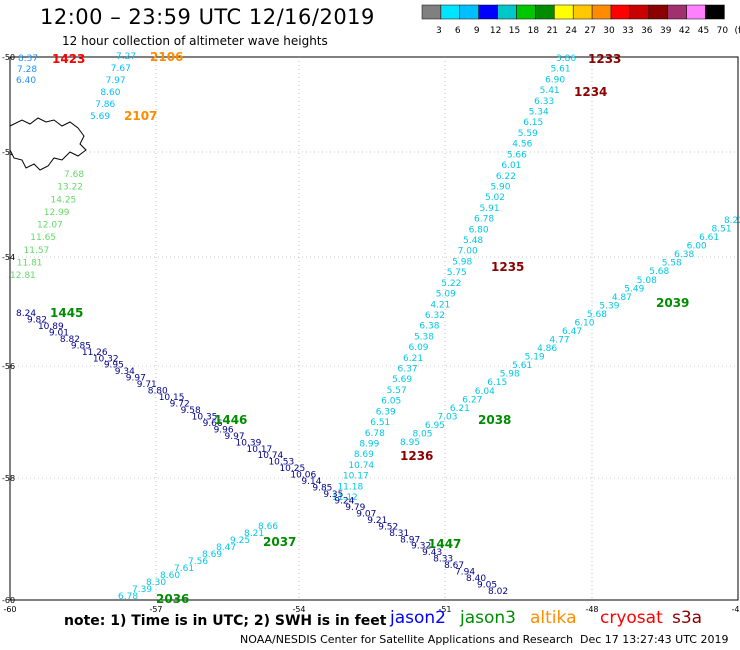 The height and width of the screenshot is (650, 740). I want to click on scale-label: 9, so click(477, 31).